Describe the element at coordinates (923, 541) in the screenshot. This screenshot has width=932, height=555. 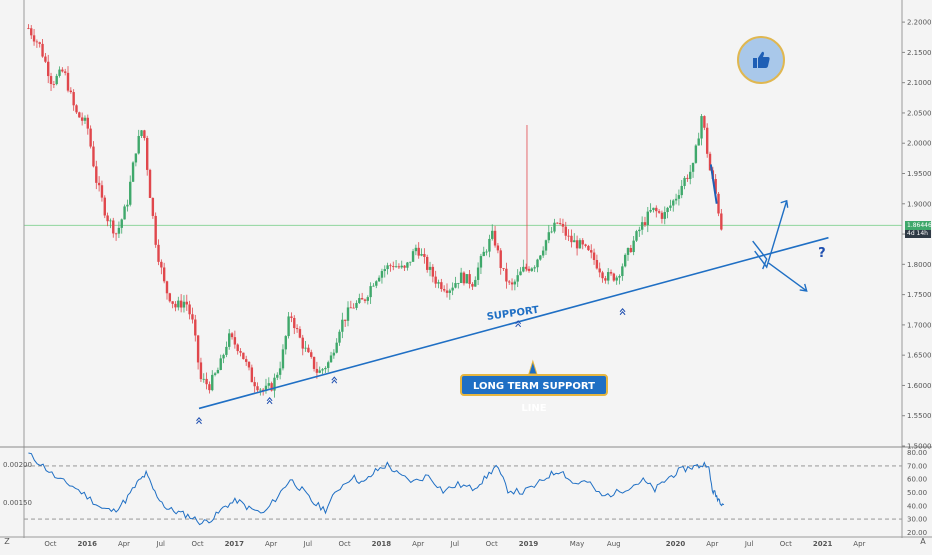
I see `auto-scale-button: A` at that location.